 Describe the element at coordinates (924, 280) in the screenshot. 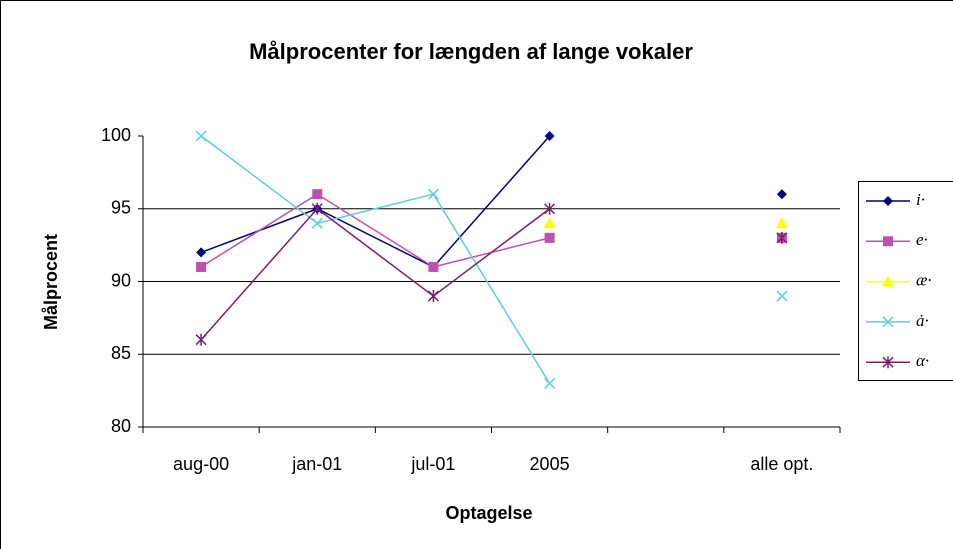

I see `legend-label: æ·` at that location.